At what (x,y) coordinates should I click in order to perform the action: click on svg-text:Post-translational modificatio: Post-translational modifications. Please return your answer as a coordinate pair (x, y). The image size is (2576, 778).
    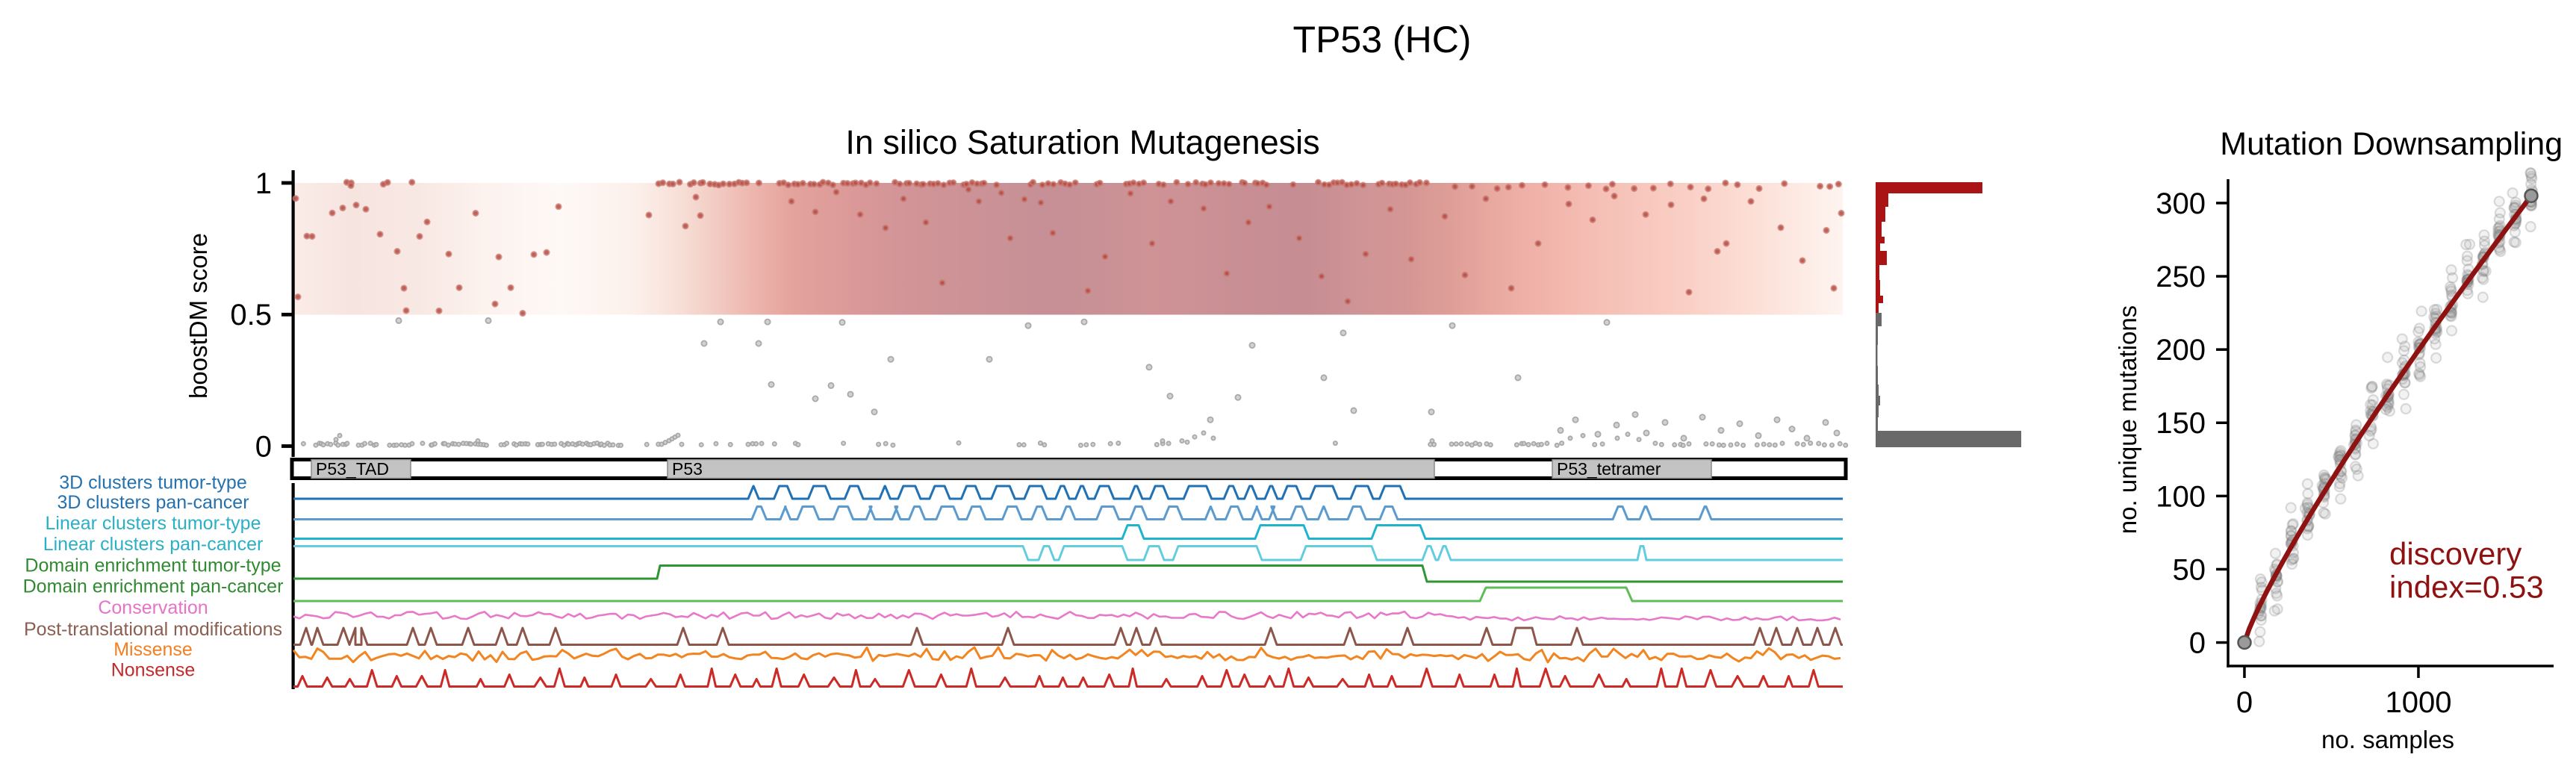
    Looking at the image, I should click on (153, 629).